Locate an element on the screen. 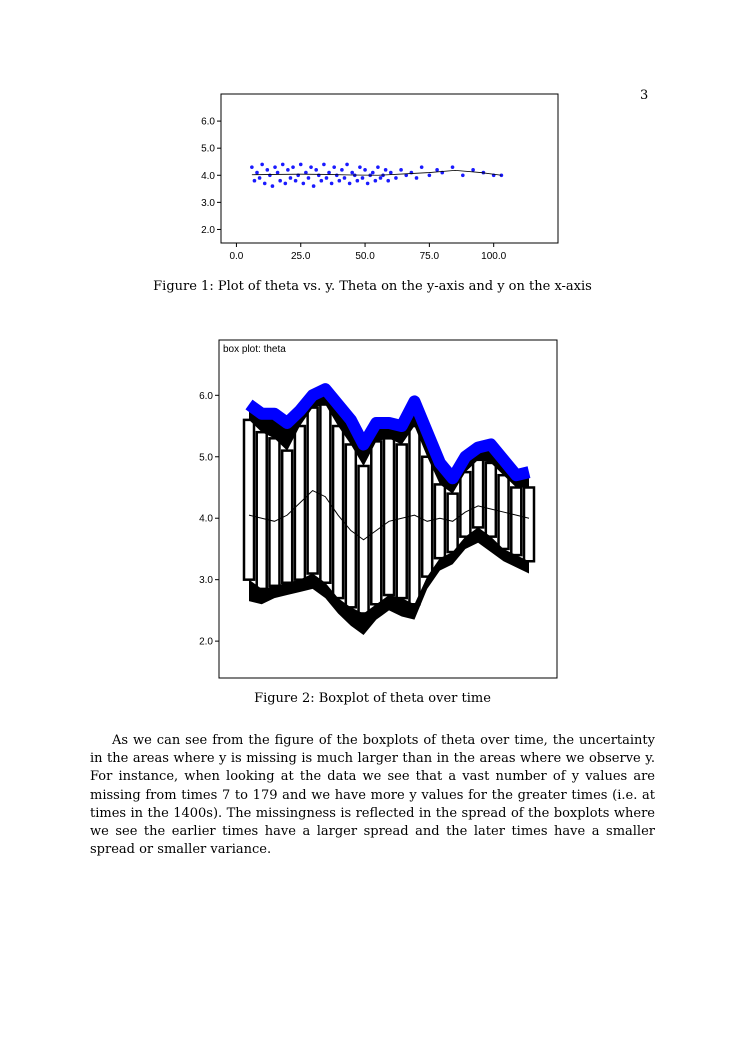 Image resolution: width=745 pixels, height=1053 pixels. max-band is located at coordinates (388, 434).